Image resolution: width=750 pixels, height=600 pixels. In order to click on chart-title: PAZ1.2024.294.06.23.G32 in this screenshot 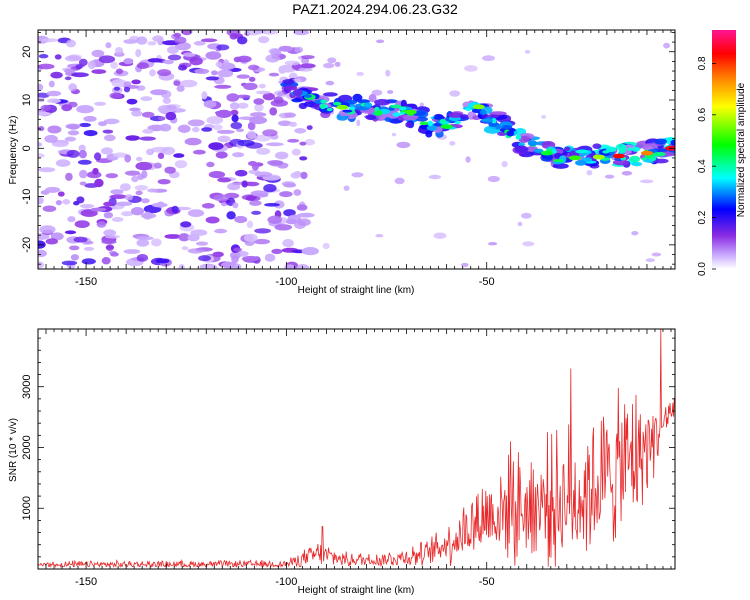, I will do `click(375, 9)`.